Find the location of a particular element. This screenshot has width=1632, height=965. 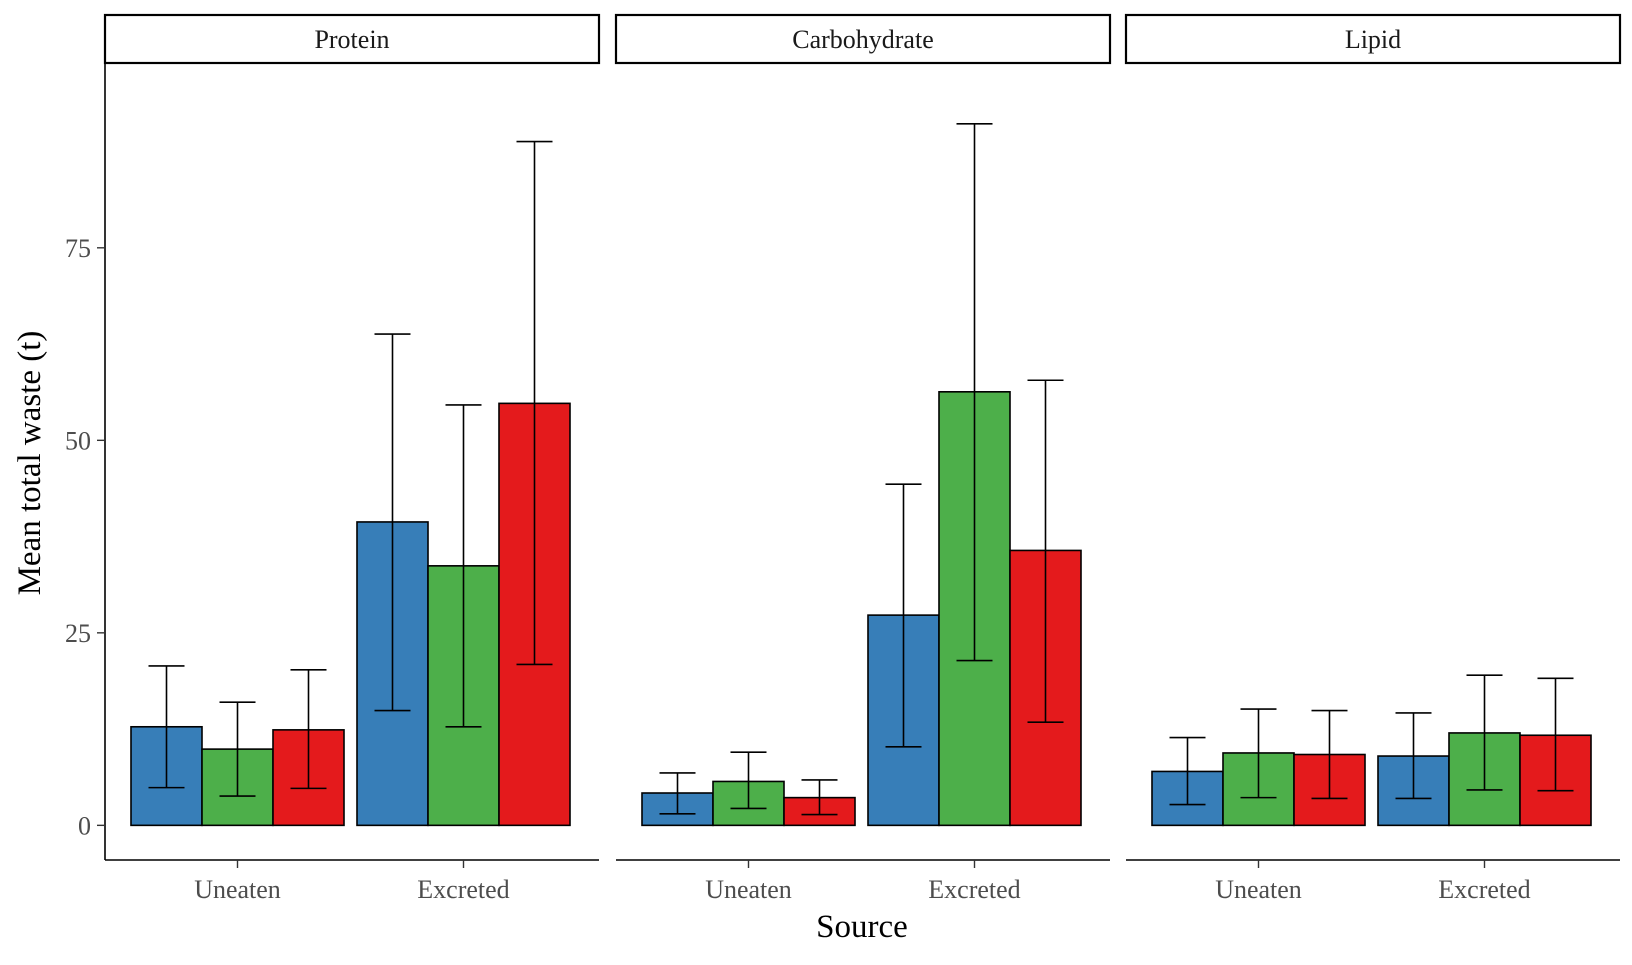

y-tick-label: 75 is located at coordinates (78, 248).